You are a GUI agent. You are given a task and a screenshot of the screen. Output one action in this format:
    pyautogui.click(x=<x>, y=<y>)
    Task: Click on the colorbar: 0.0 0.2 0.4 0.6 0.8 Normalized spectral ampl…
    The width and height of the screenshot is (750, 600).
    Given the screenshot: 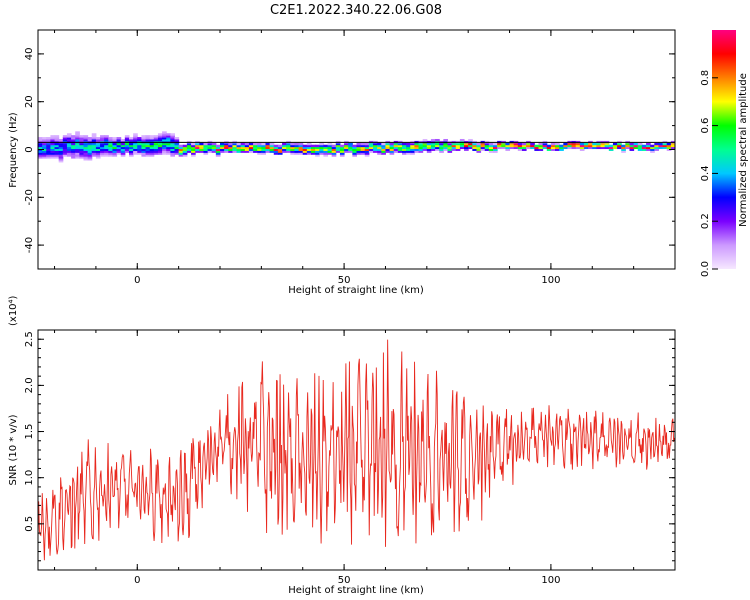 What is the action you would take?
    pyautogui.click(x=724, y=153)
    